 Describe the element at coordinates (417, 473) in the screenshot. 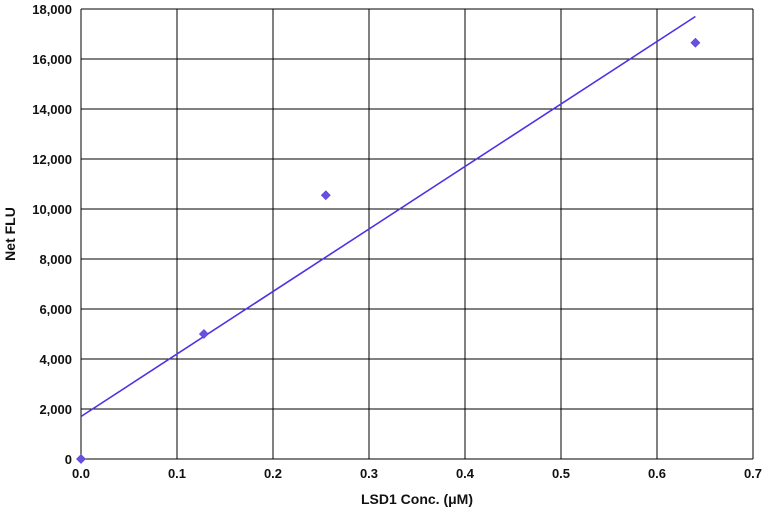

I see `x-axis-ticks: 0.0 0.1 0.2 0.3 0.4 0.5 0.6 0.7` at that location.